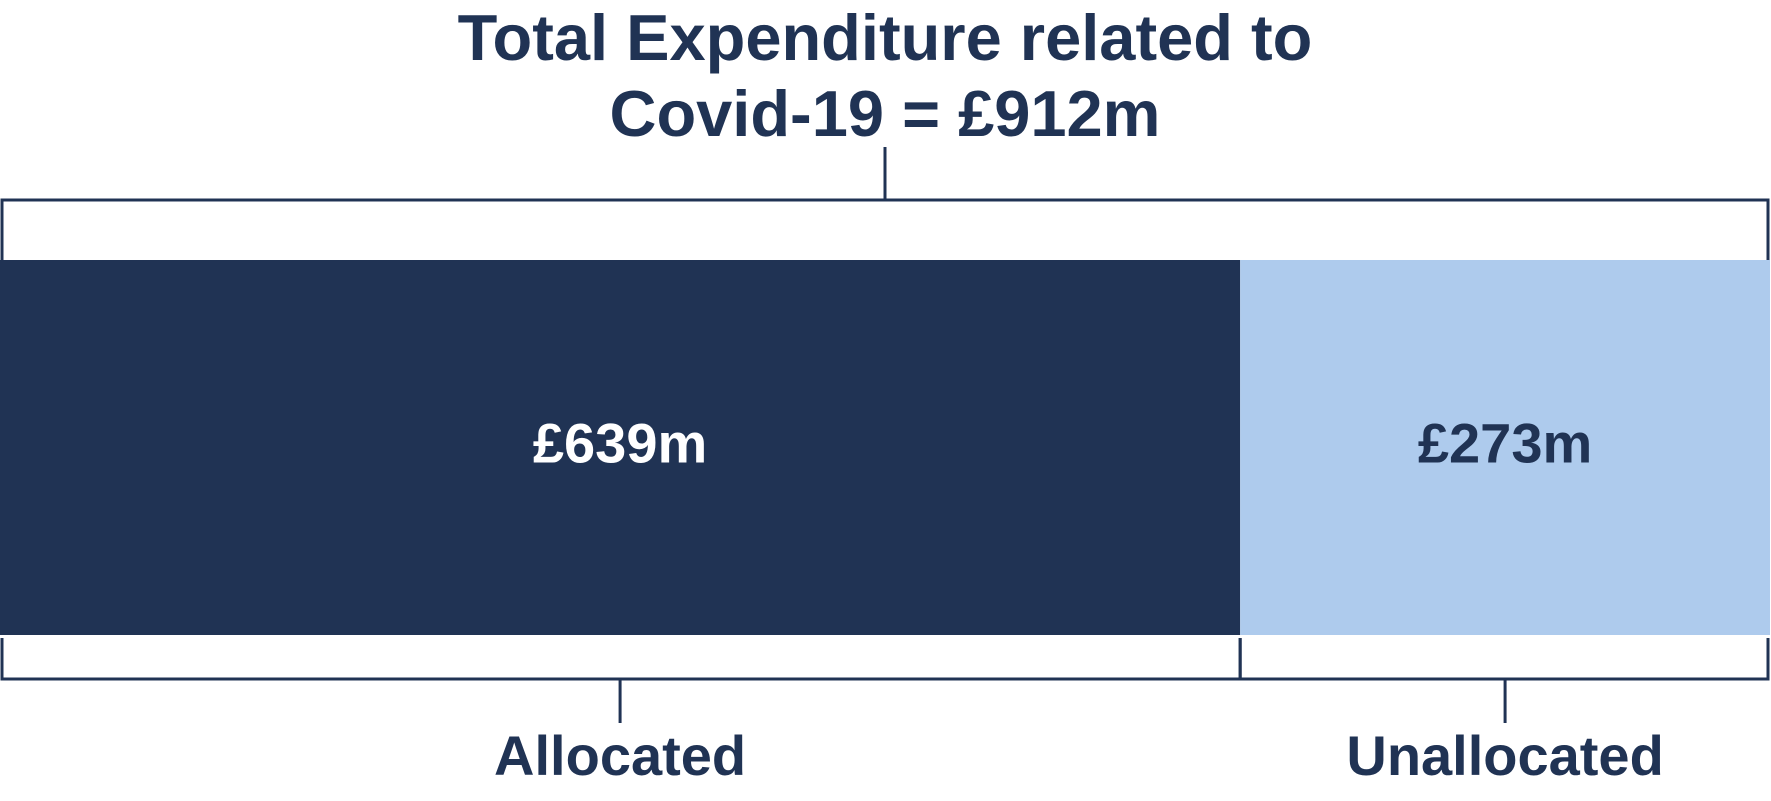 This screenshot has height=801, width=1771. I want to click on value-label: £639m, so click(620, 442).